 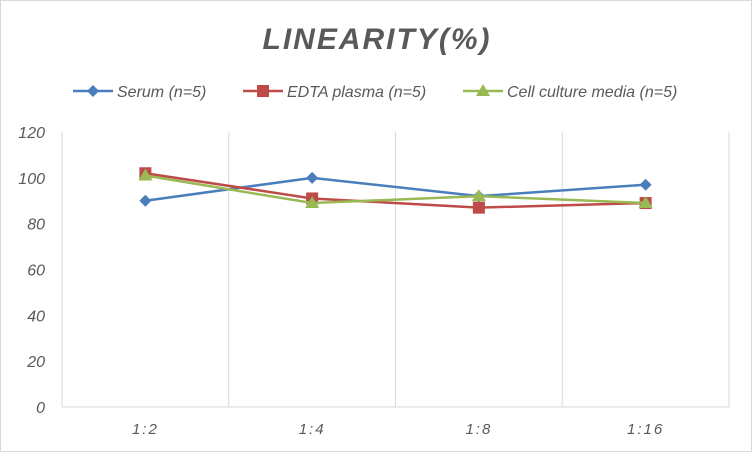 What do you see at coordinates (36, 271) in the screenshot?
I see `y-tick-label: 60` at bounding box center [36, 271].